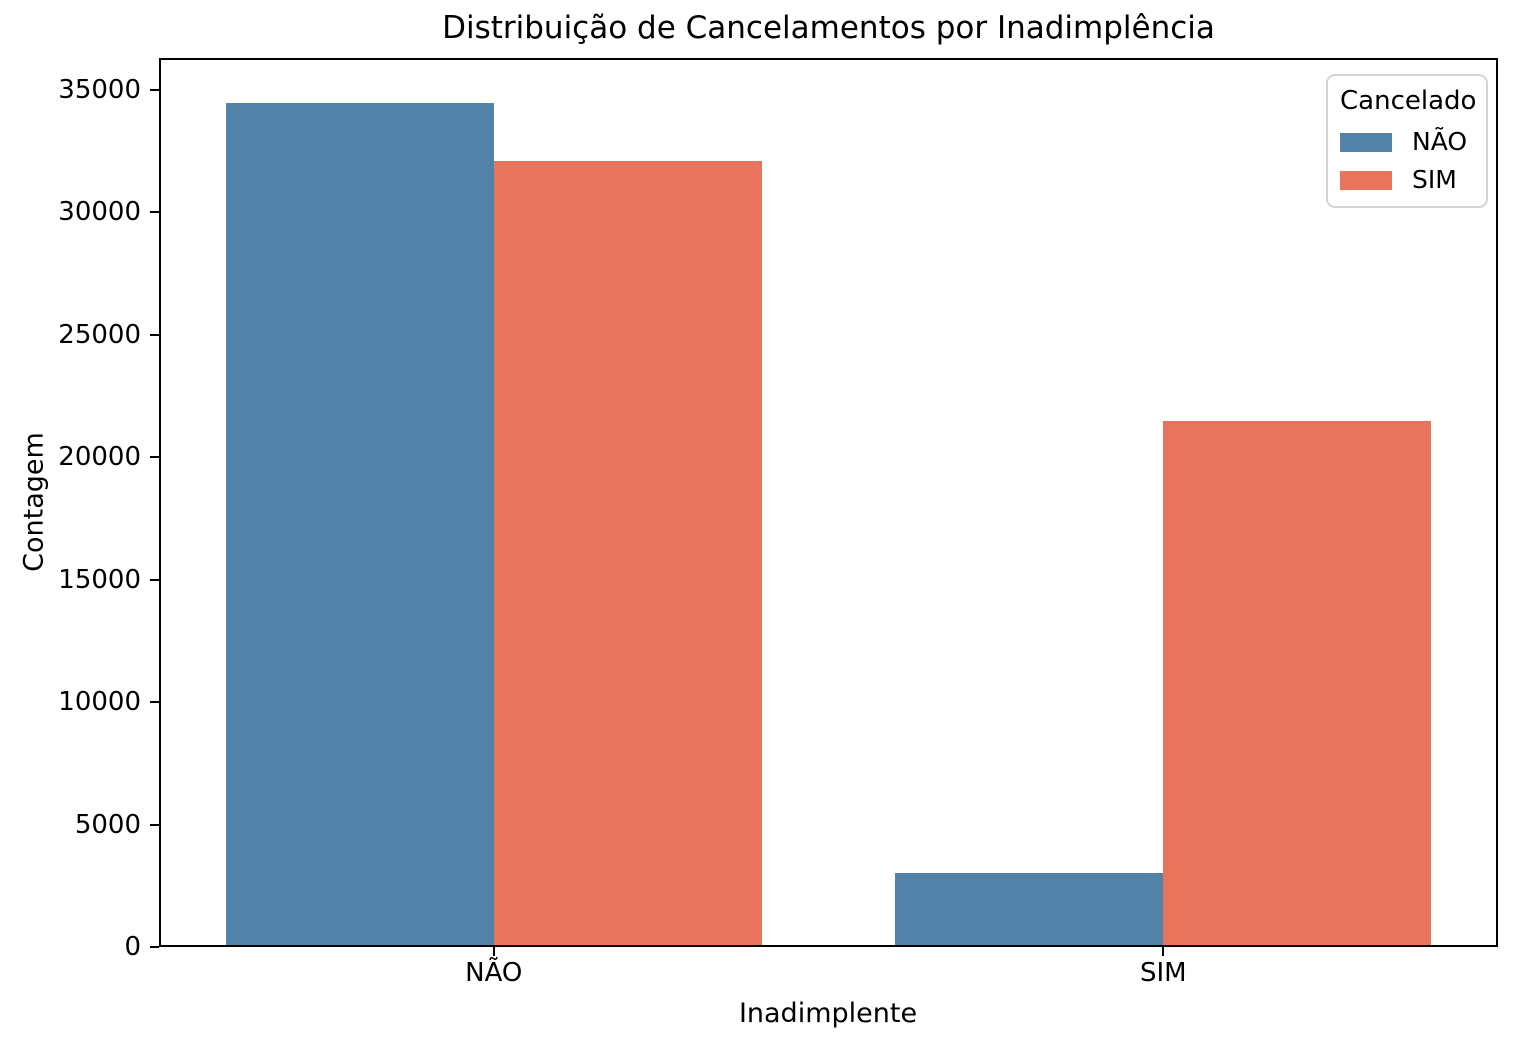  I want to click on legend-entry-SIM: SIM, so click(1407, 180).